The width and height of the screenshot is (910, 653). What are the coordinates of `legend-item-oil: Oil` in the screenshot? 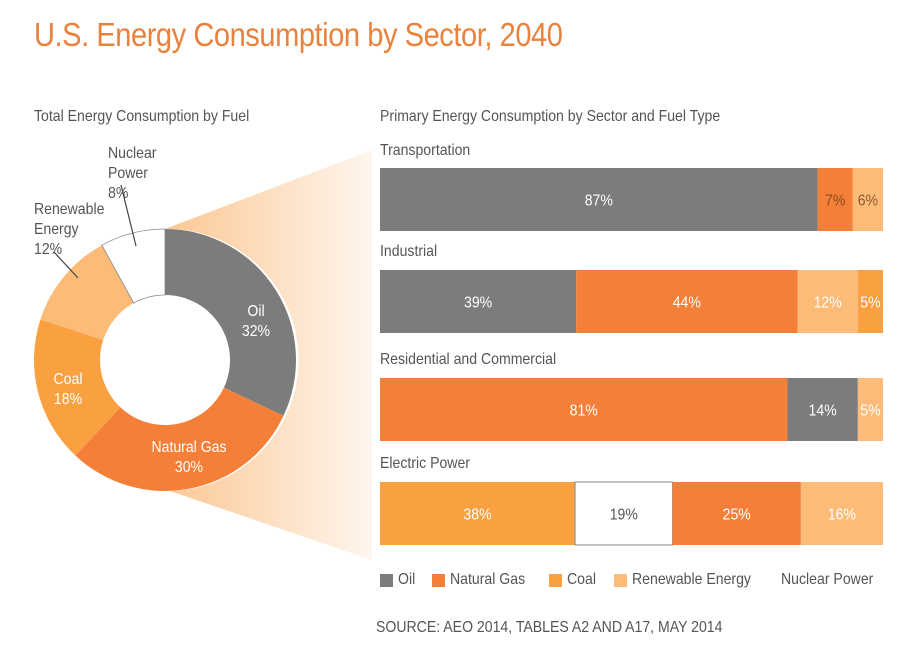 It's located at (399, 580).